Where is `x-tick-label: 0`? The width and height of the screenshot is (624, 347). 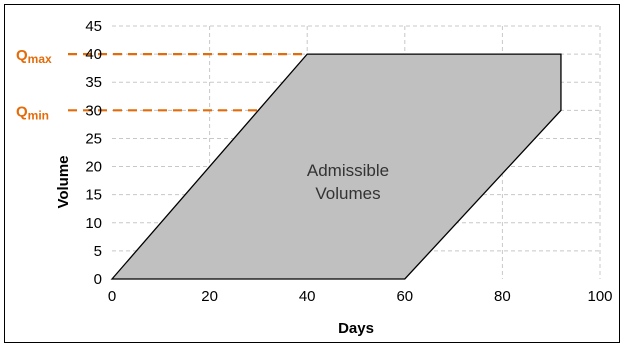
x-tick-label: 0 is located at coordinates (112, 296).